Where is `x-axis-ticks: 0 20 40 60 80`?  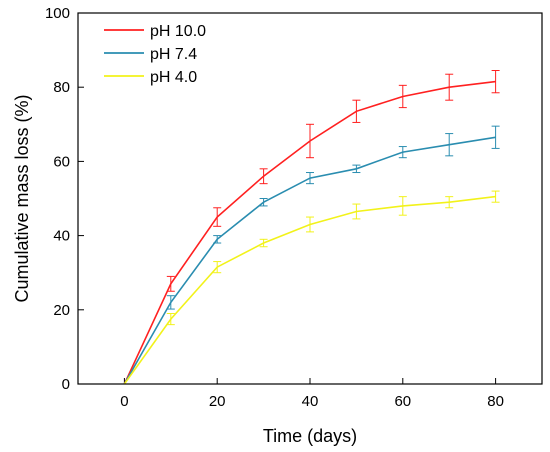 x-axis-ticks: 0 20 40 60 80 is located at coordinates (312, 394).